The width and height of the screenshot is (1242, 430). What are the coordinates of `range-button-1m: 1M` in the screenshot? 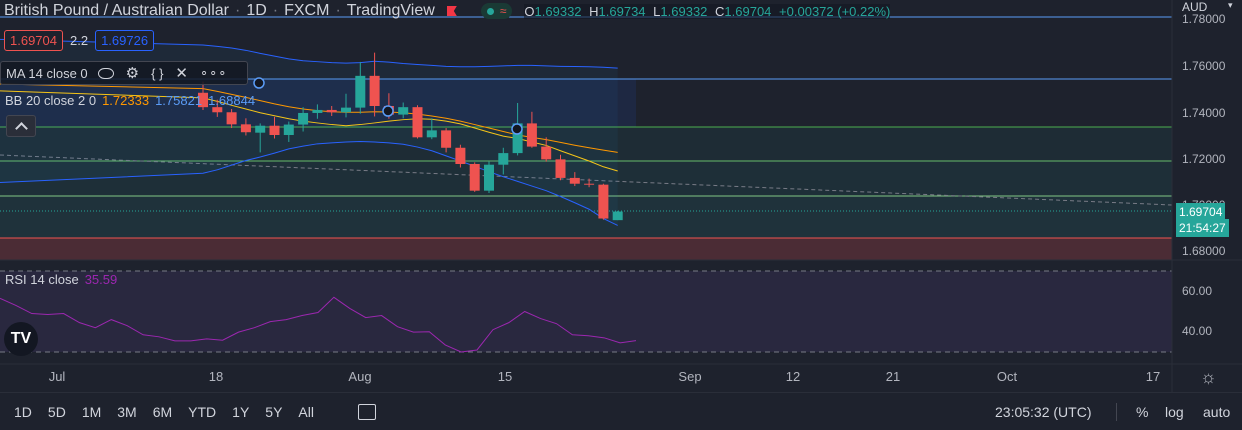 It's located at (91, 411).